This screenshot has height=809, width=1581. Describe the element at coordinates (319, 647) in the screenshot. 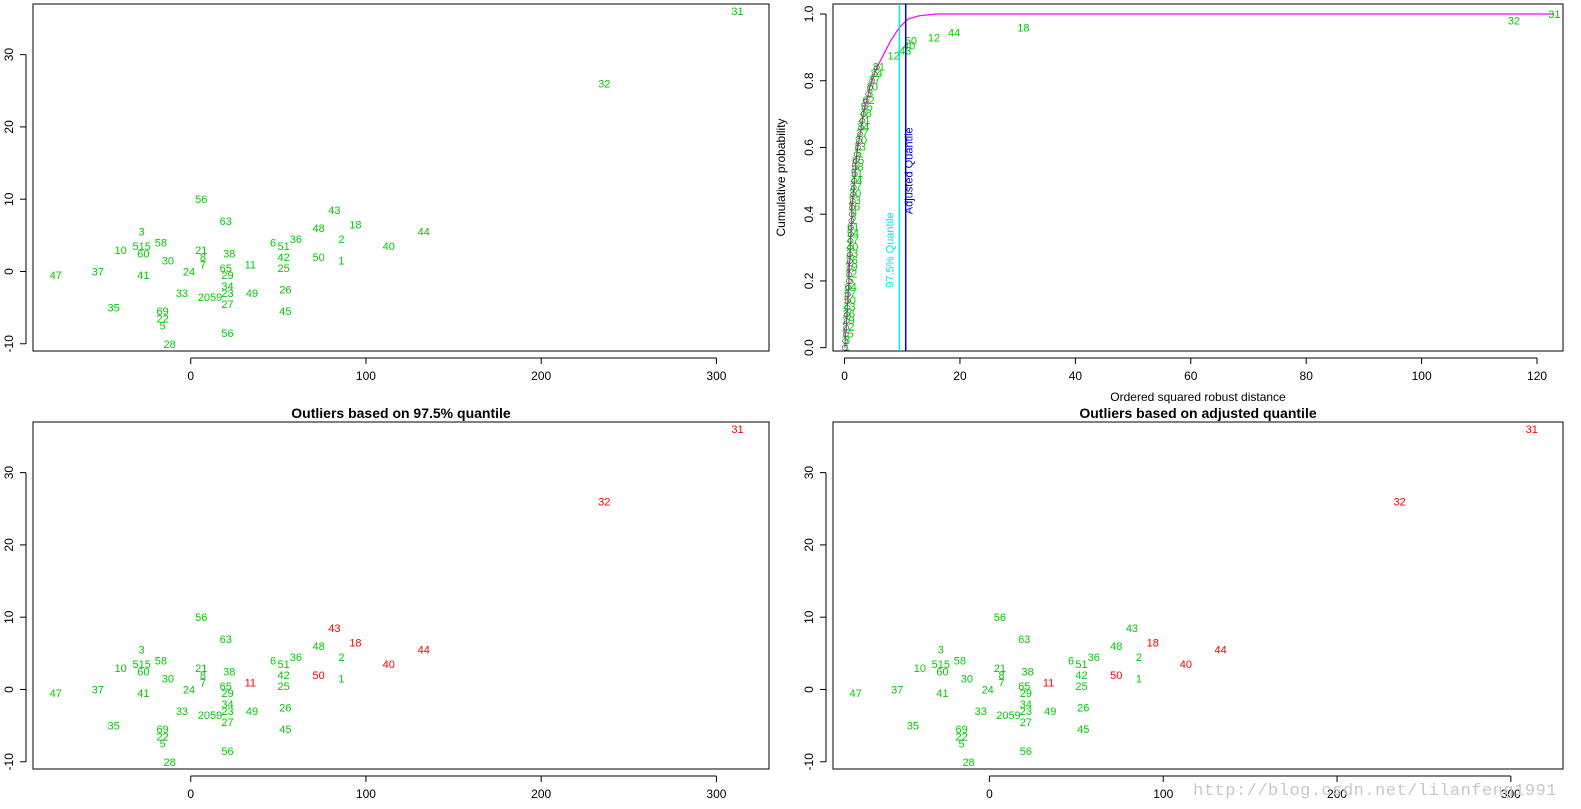

I see `point-label: 48` at that location.